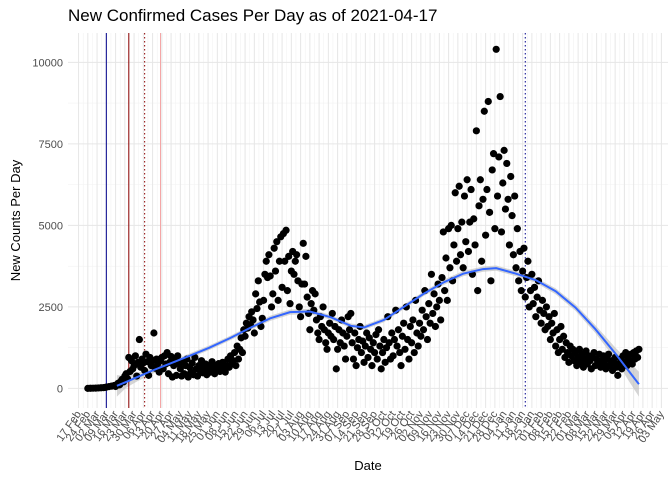 This screenshot has width=672, height=480. Describe the element at coordinates (51, 308) in the screenshot. I see `y-tick-label: 2500` at that location.